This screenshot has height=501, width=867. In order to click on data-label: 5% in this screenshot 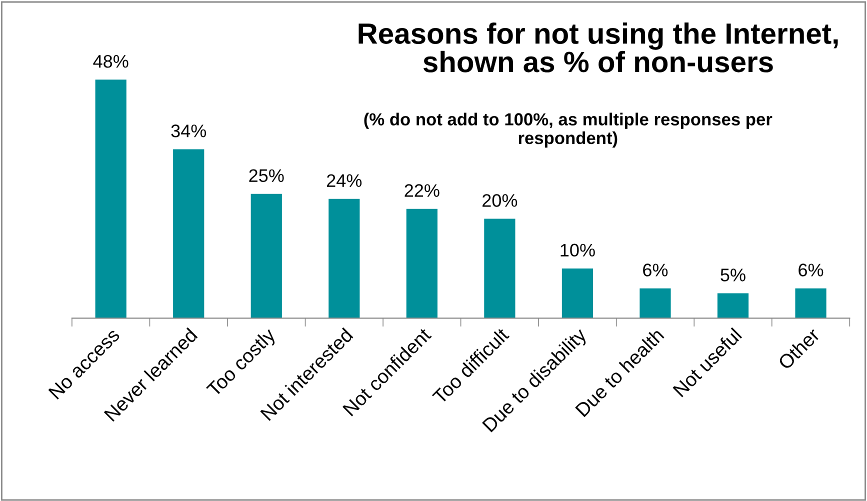, I will do `click(733, 275)`.